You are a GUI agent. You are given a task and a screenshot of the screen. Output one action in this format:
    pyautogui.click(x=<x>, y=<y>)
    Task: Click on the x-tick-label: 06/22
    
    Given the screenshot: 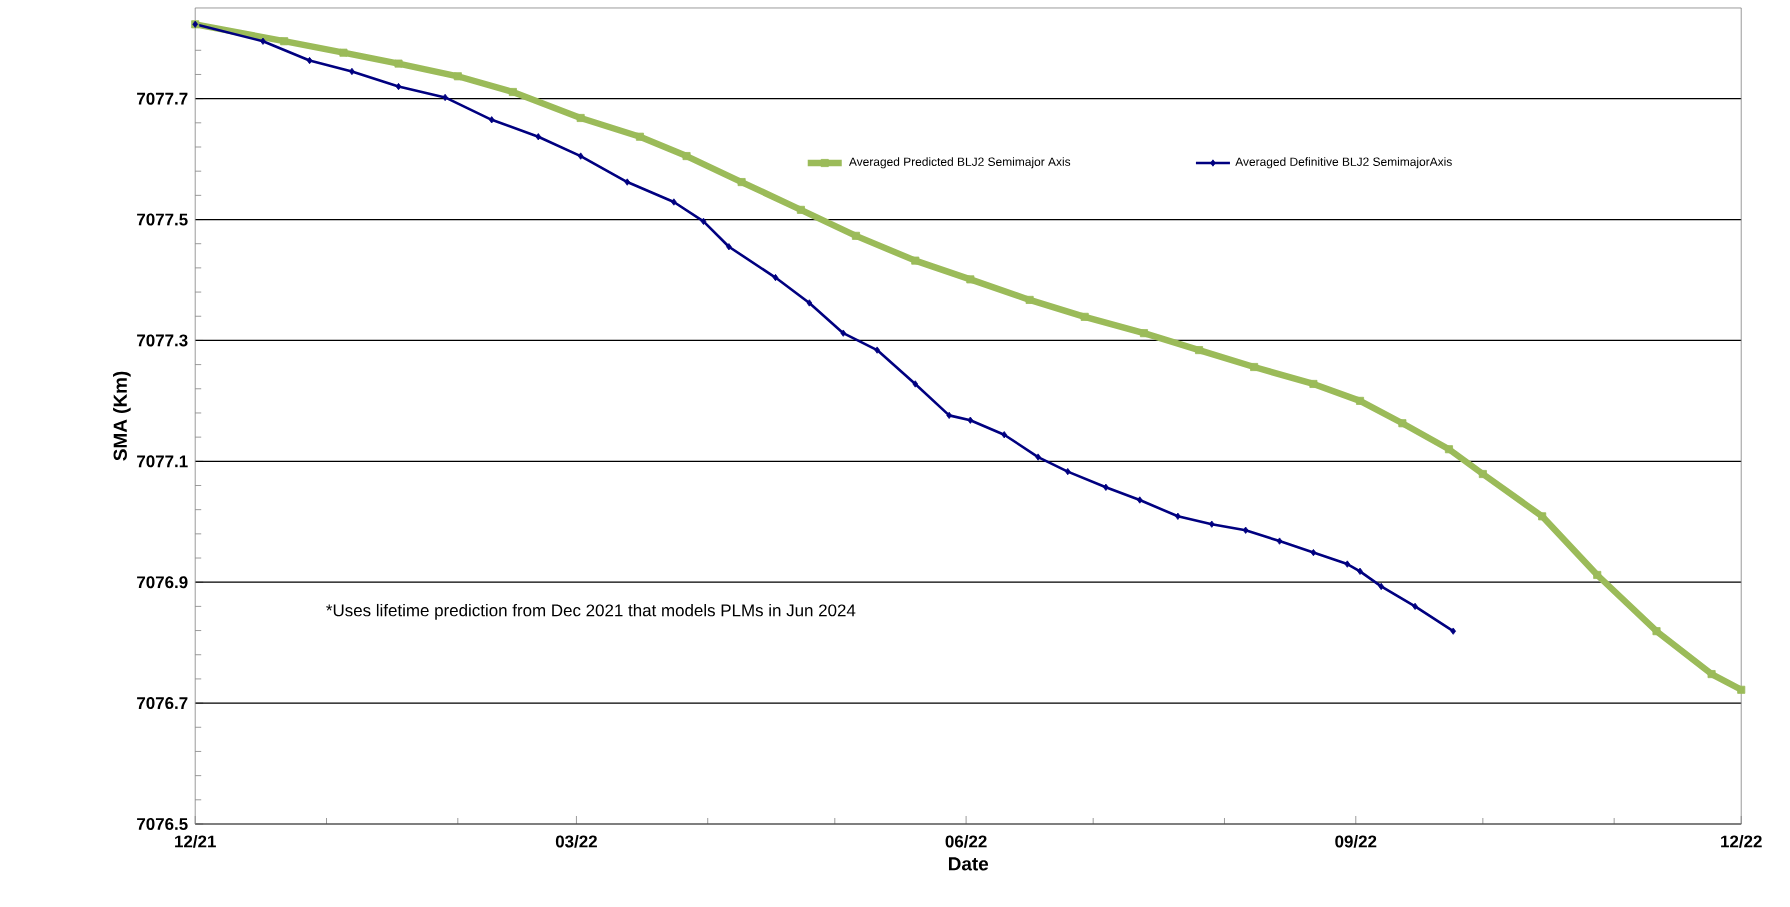 What is the action you would take?
    pyautogui.click(x=966, y=841)
    